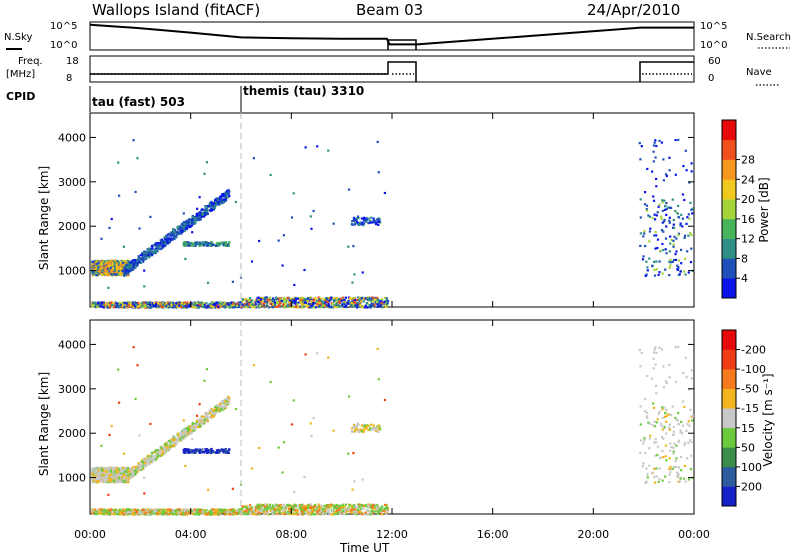  Describe the element at coordinates (729, 130) in the screenshot. I see `colorbar-swatch` at that location.